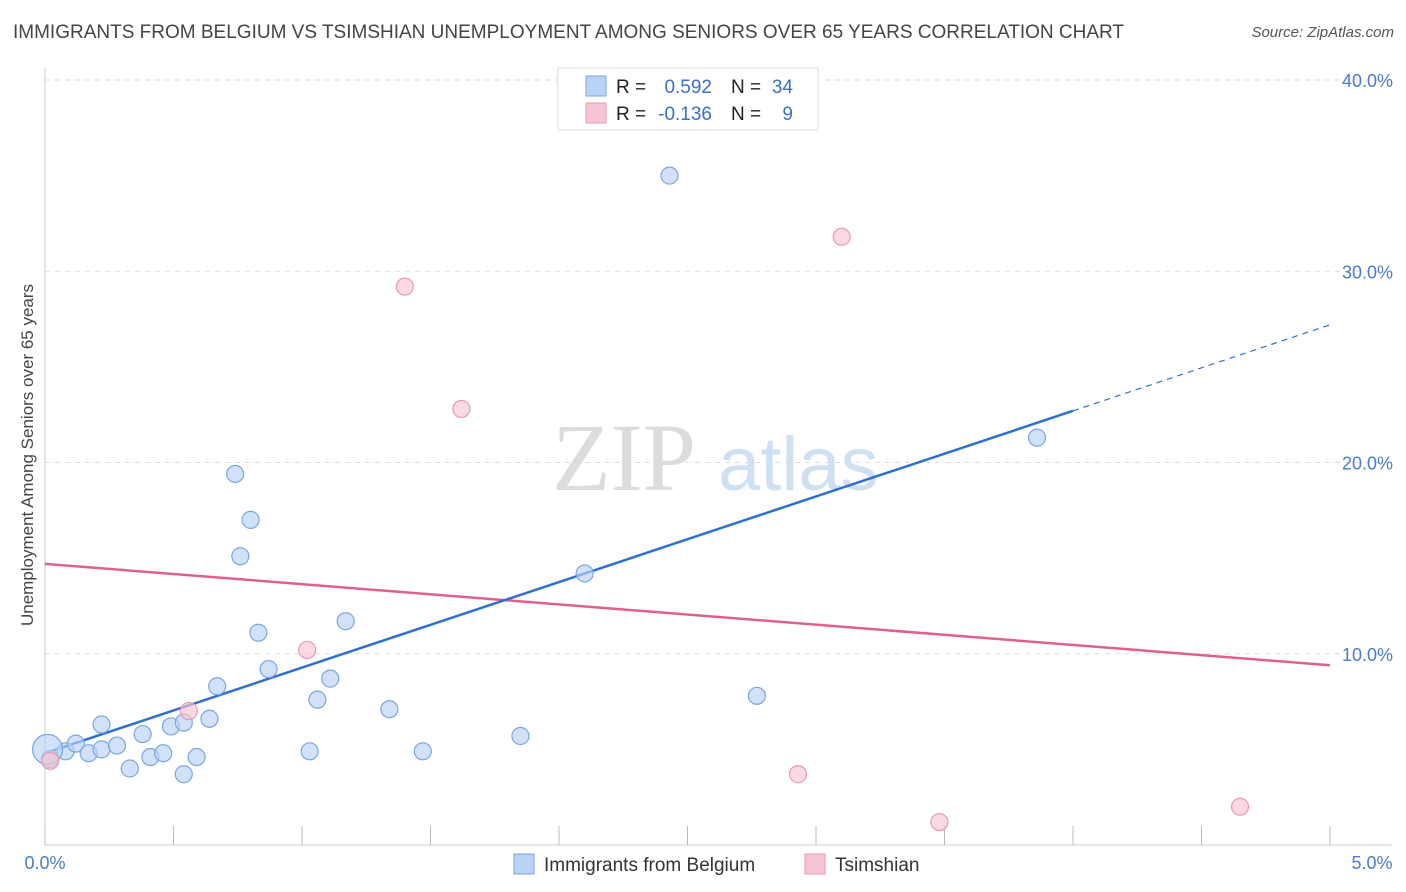 The height and width of the screenshot is (892, 1406). I want to click on legend-r-value-blue: 0.592, so click(688, 87).